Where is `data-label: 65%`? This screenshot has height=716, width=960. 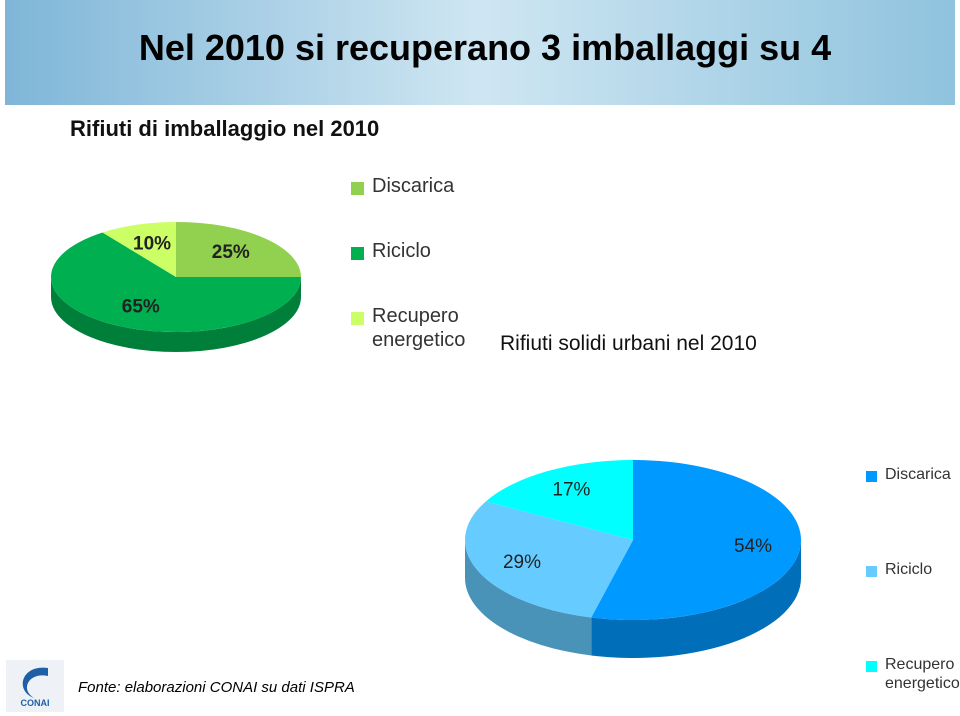
data-label: 65% is located at coordinates (141, 306).